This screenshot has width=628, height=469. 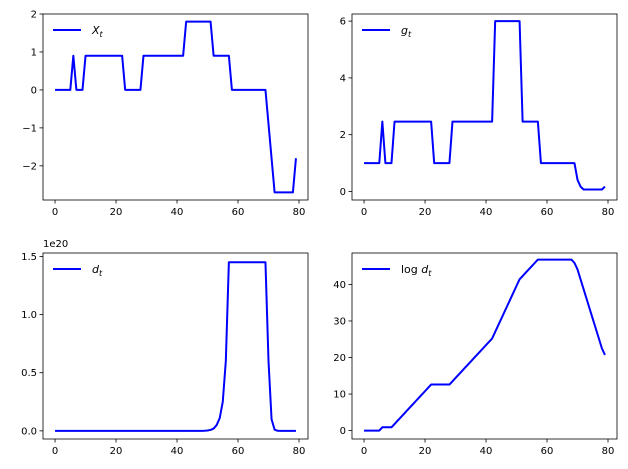 I want to click on y-tick-label: 1, so click(x=34, y=52).